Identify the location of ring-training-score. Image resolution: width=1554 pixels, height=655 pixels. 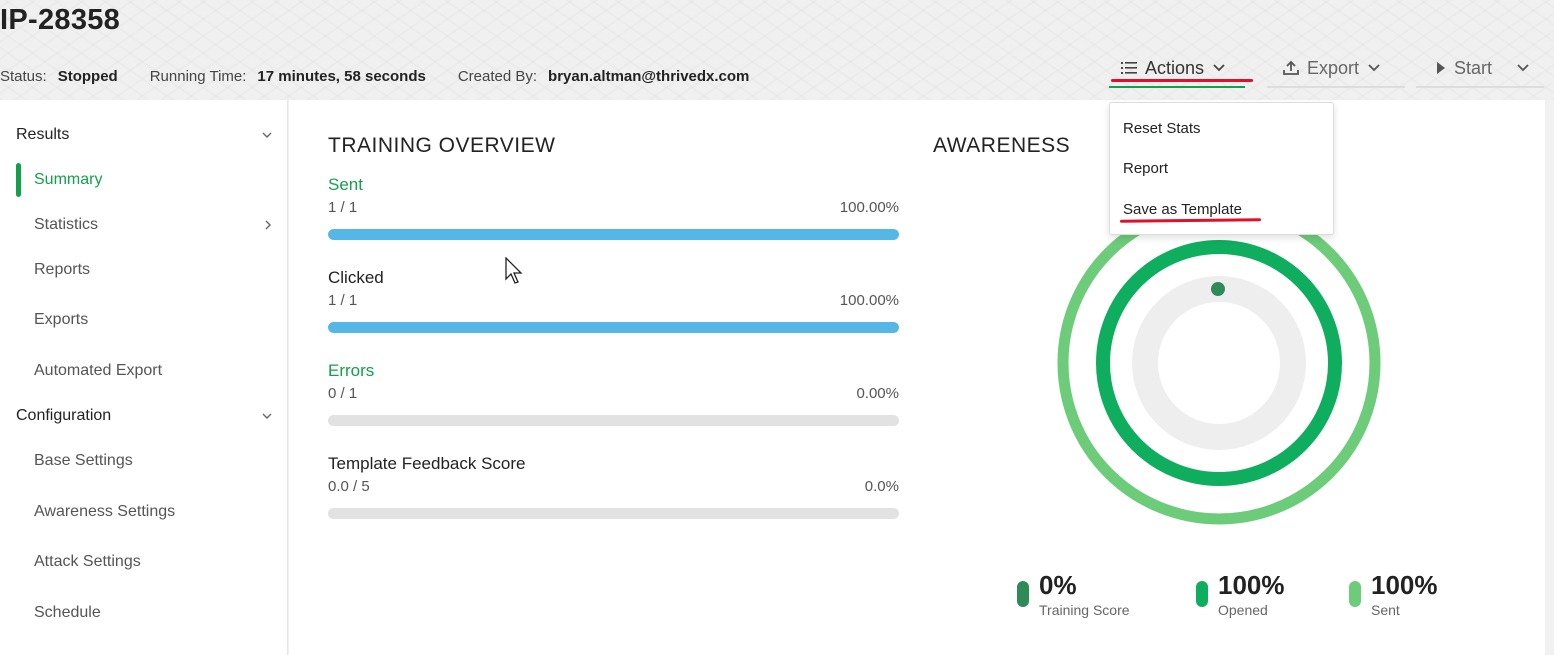
(1218, 289).